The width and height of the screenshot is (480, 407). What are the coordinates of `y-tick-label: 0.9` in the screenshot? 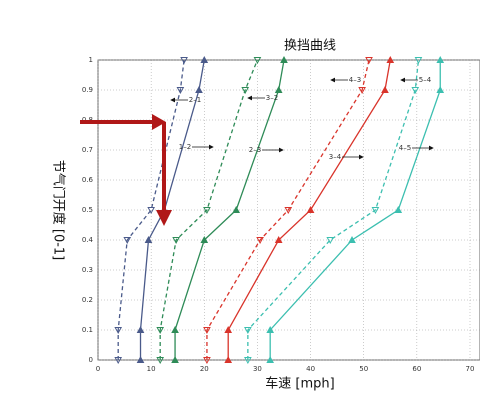 It's located at (87, 90).